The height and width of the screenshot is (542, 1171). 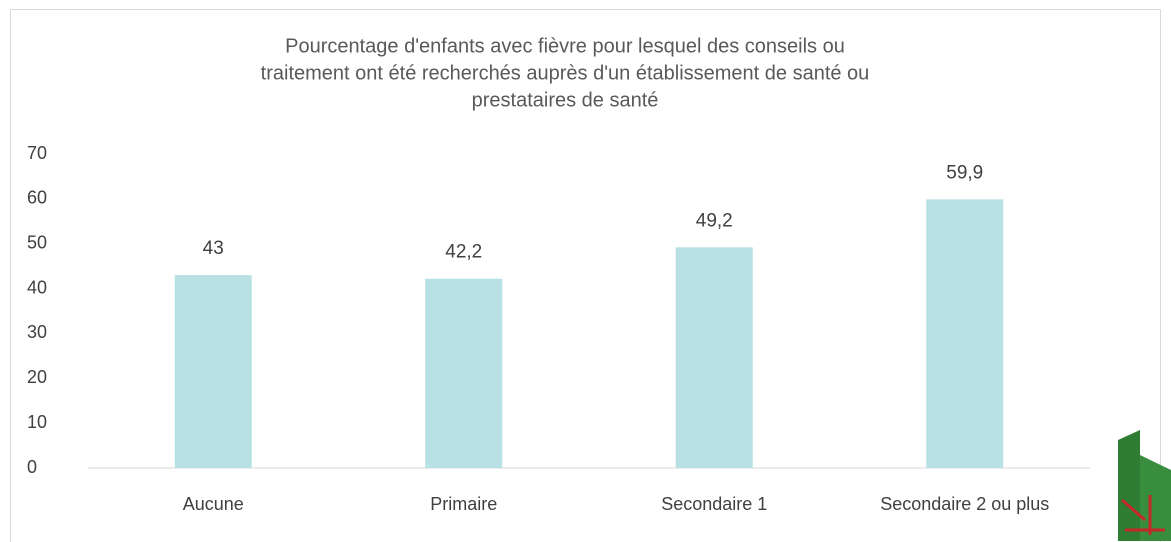 I want to click on y-tick-label: 40, so click(x=37, y=287).